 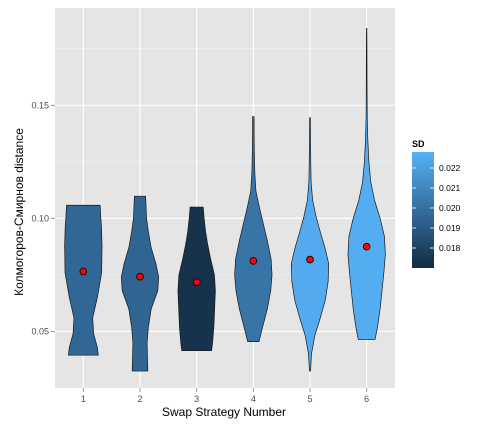 What do you see at coordinates (450, 248) in the screenshot?
I see `legend-tick-label: 0.018` at bounding box center [450, 248].